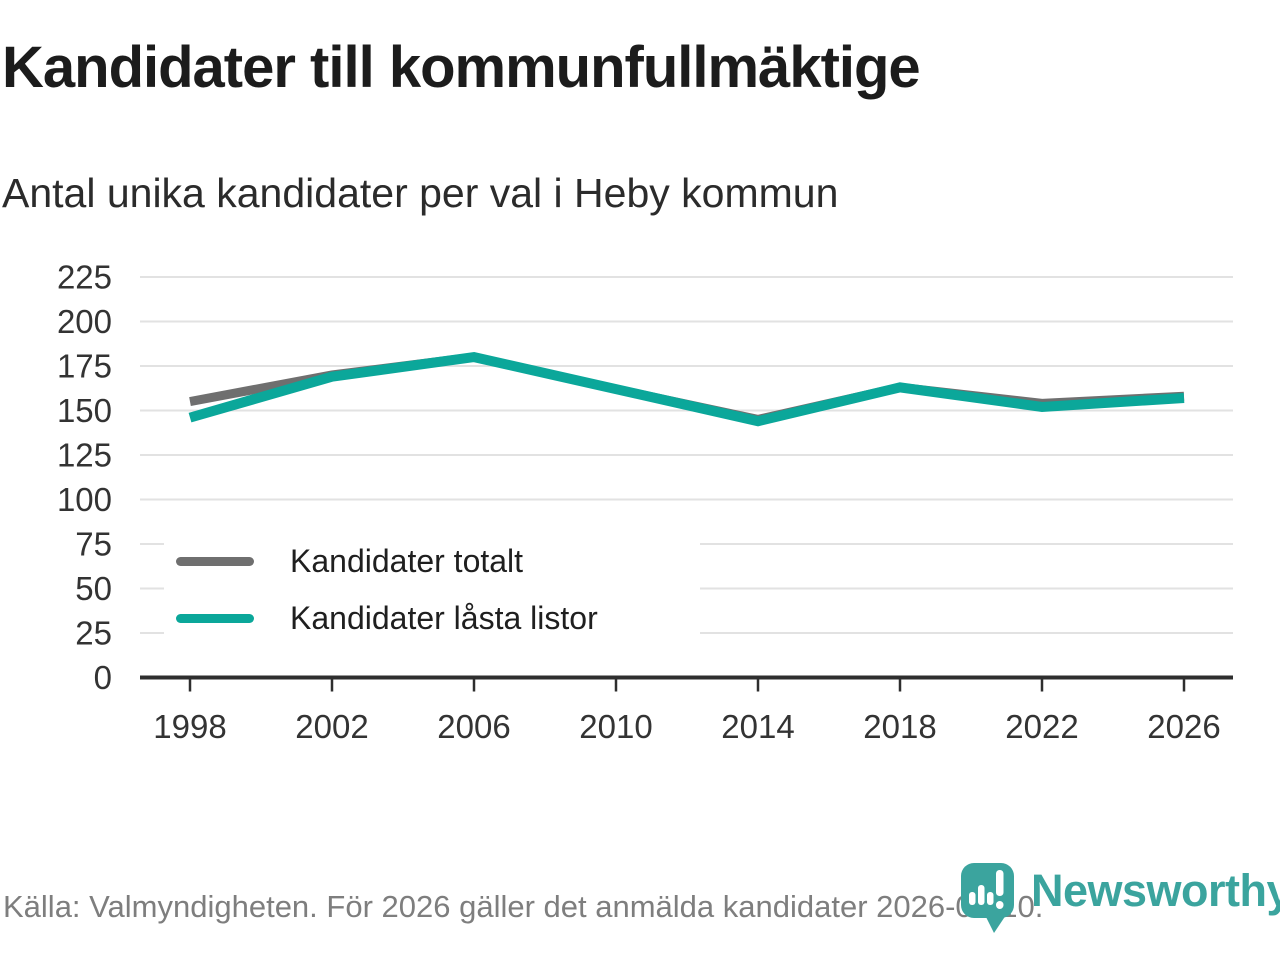  I want to click on legend-swatch-totalt-icon, so click(215, 561).